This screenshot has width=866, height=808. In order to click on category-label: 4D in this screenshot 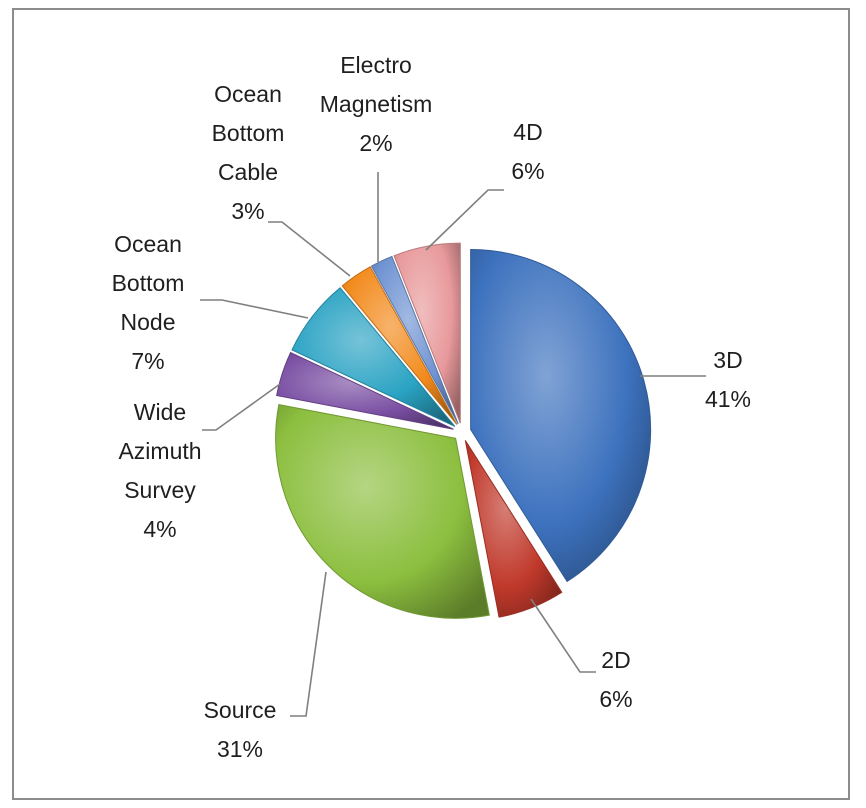, I will do `click(527, 132)`.